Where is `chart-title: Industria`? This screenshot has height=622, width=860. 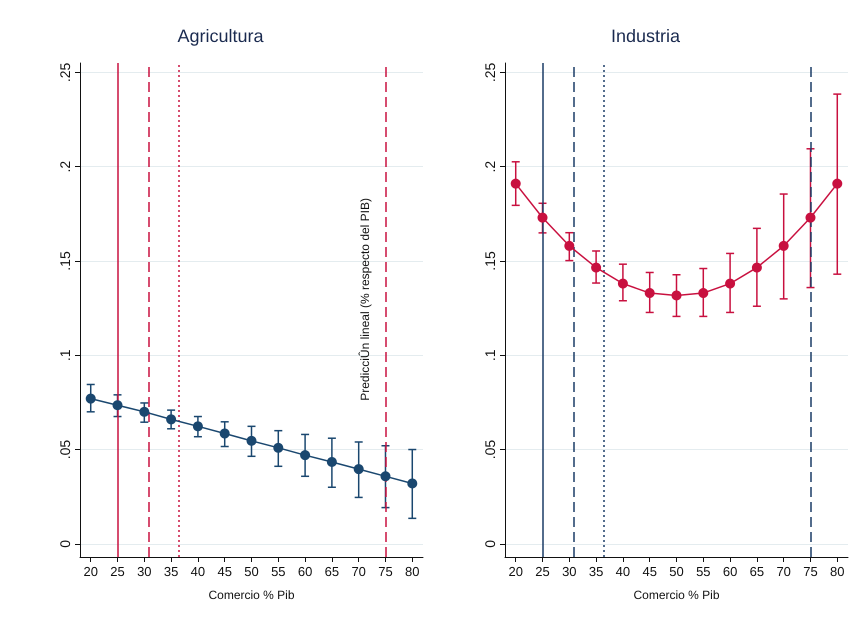 chart-title: Industria is located at coordinates (646, 36).